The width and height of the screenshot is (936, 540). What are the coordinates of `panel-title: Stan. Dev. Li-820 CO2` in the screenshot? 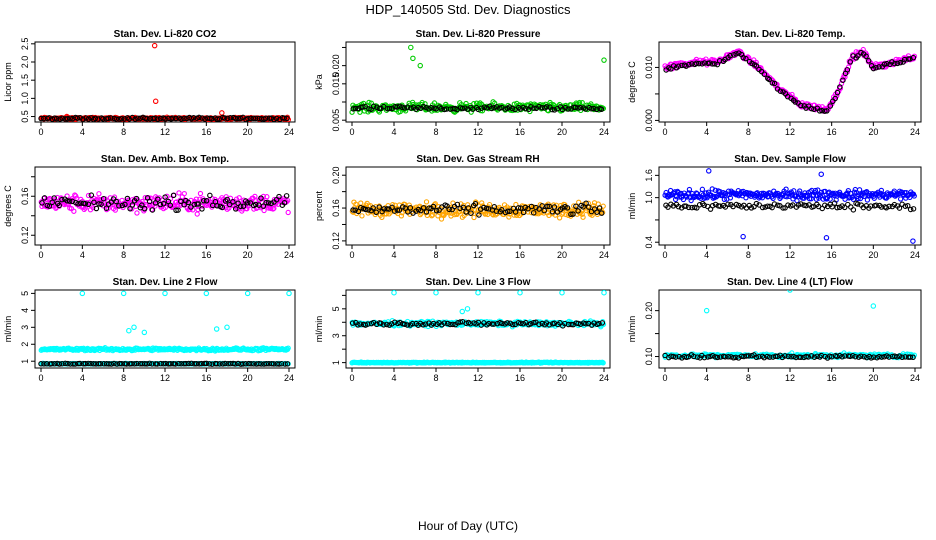 It's located at (165, 34).